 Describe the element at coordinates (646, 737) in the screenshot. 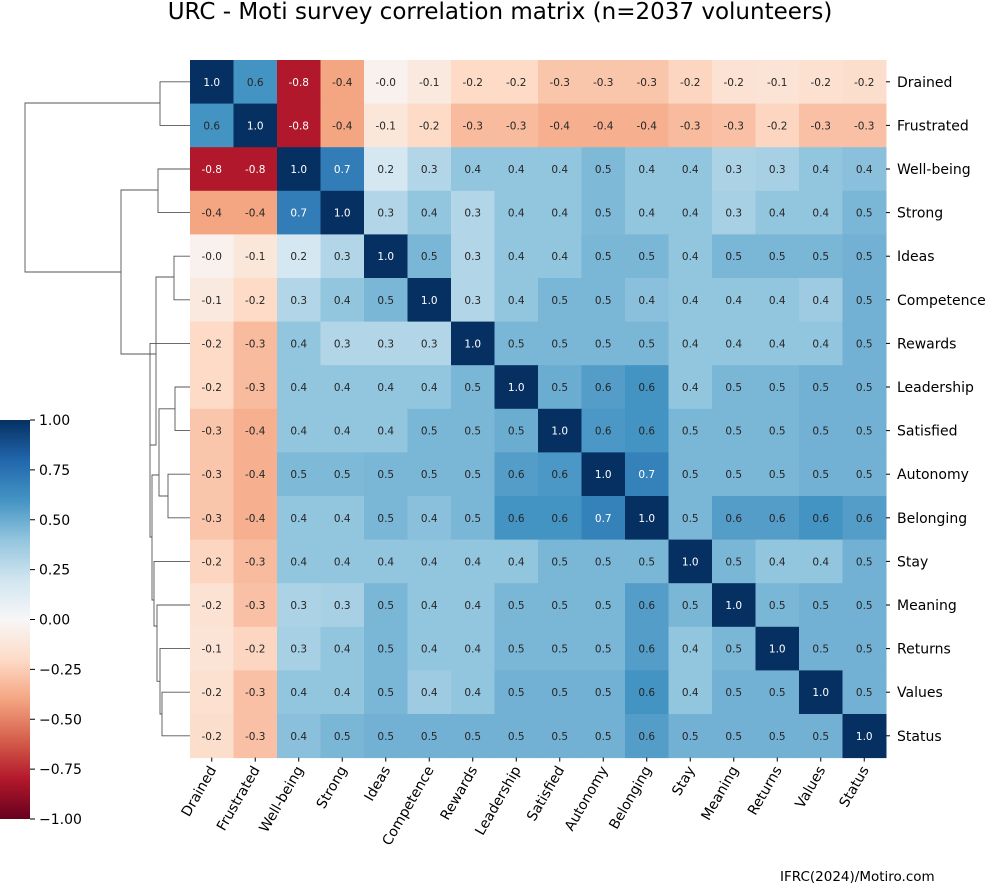

I see `cell-value-label: 0.6` at that location.